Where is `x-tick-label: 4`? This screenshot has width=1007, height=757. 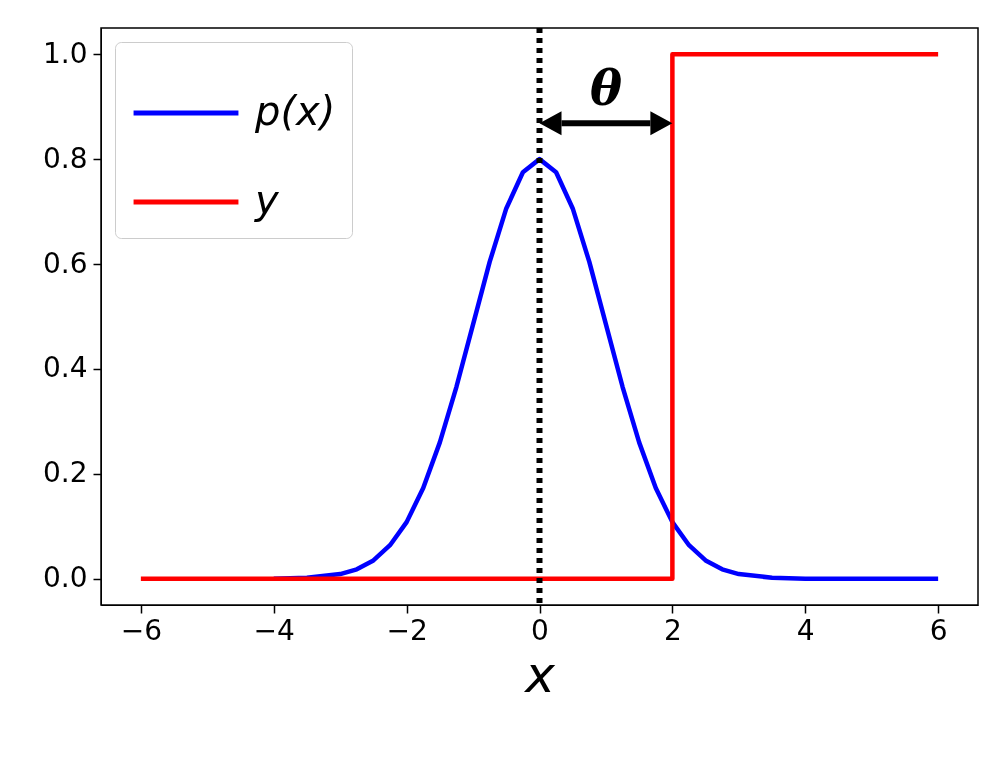 x-tick-label: 4 is located at coordinates (805, 630).